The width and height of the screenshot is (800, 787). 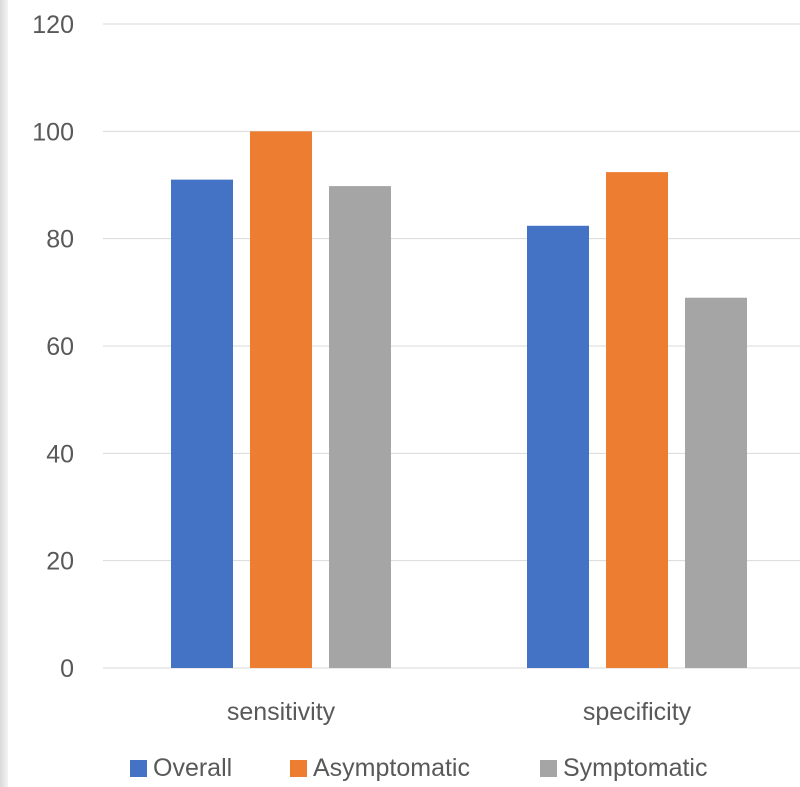 What do you see at coordinates (637, 712) in the screenshot?
I see `x-tick-label-specificity: specificity` at bounding box center [637, 712].